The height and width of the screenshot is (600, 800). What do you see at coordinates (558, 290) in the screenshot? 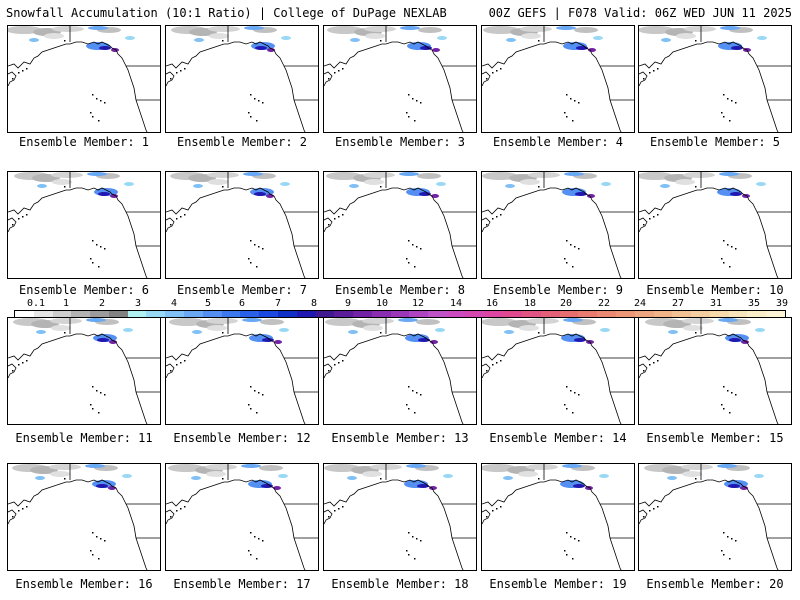
I see `ensemble-member-label: Ensemble Member: 9` at bounding box center [558, 290].